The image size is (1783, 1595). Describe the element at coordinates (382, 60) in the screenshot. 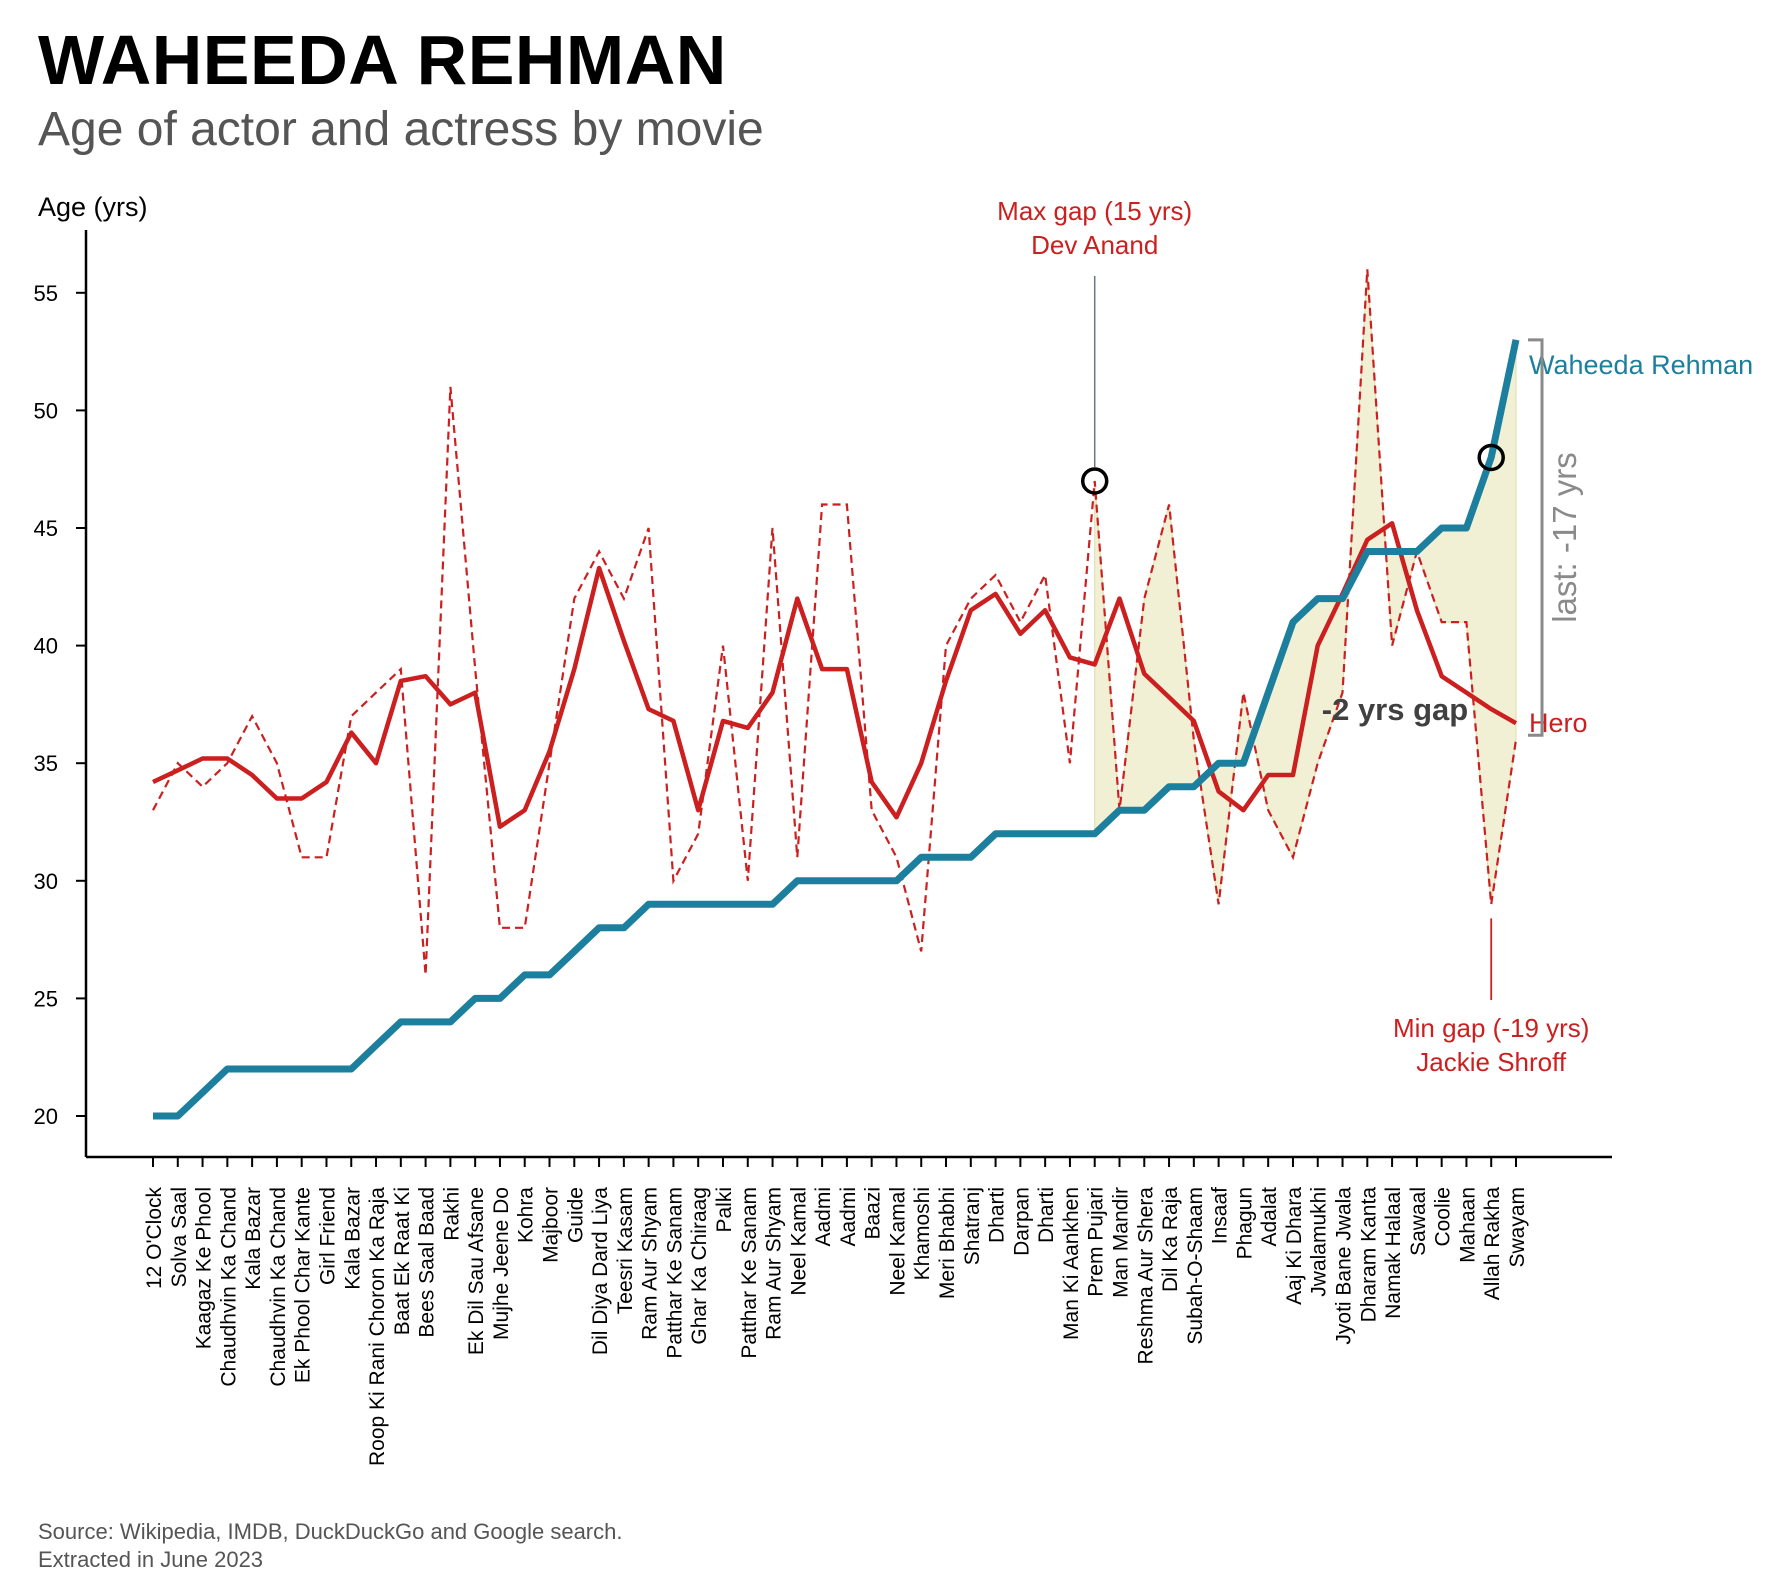

I see `chart-title: WAHEEDA REHMAN` at that location.